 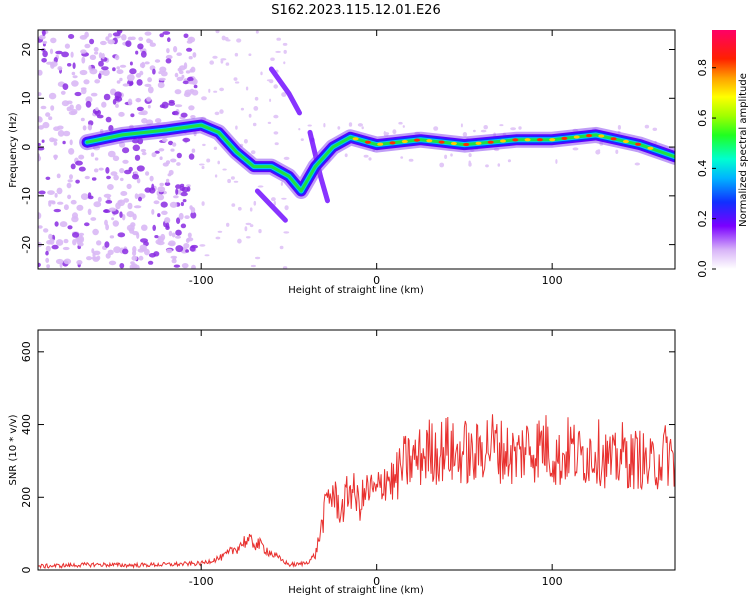 I want to click on snr-xlabel: Height of straight line (km), so click(x=356, y=590).